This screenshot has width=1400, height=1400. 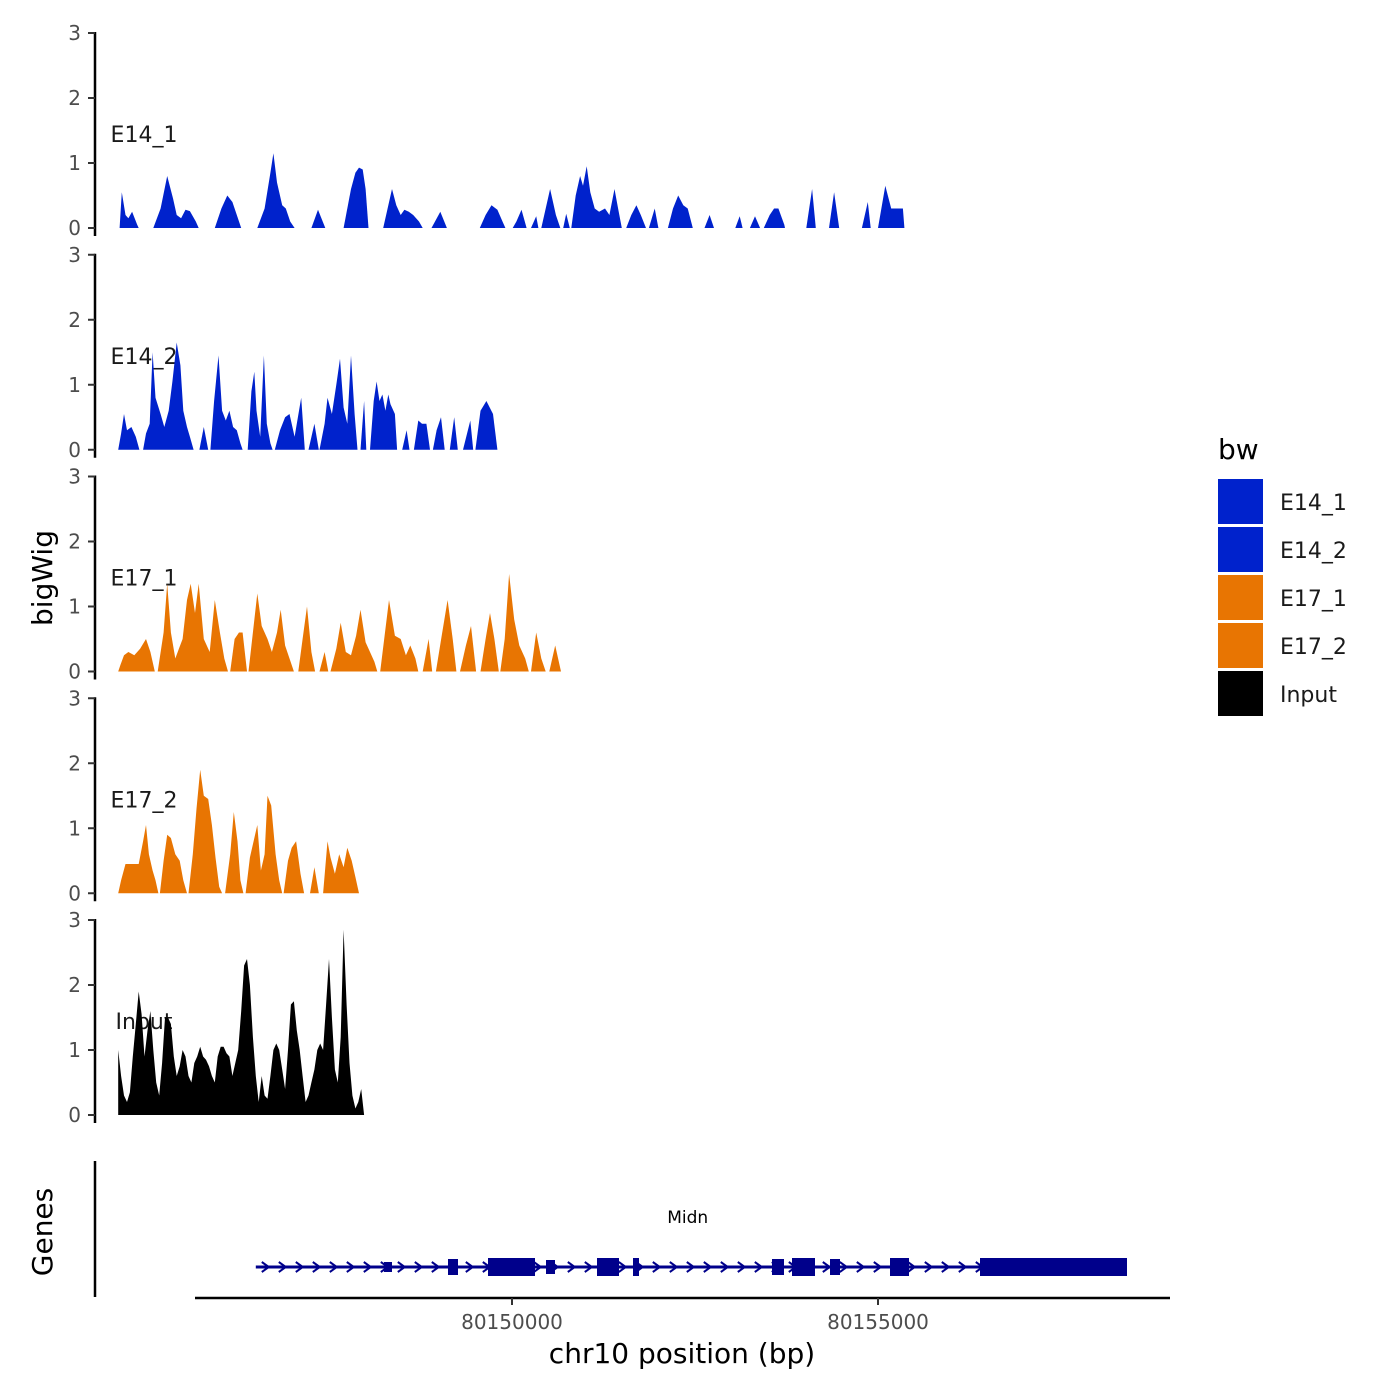 What do you see at coordinates (1240, 693) in the screenshot?
I see `legend-key-Input` at bounding box center [1240, 693].